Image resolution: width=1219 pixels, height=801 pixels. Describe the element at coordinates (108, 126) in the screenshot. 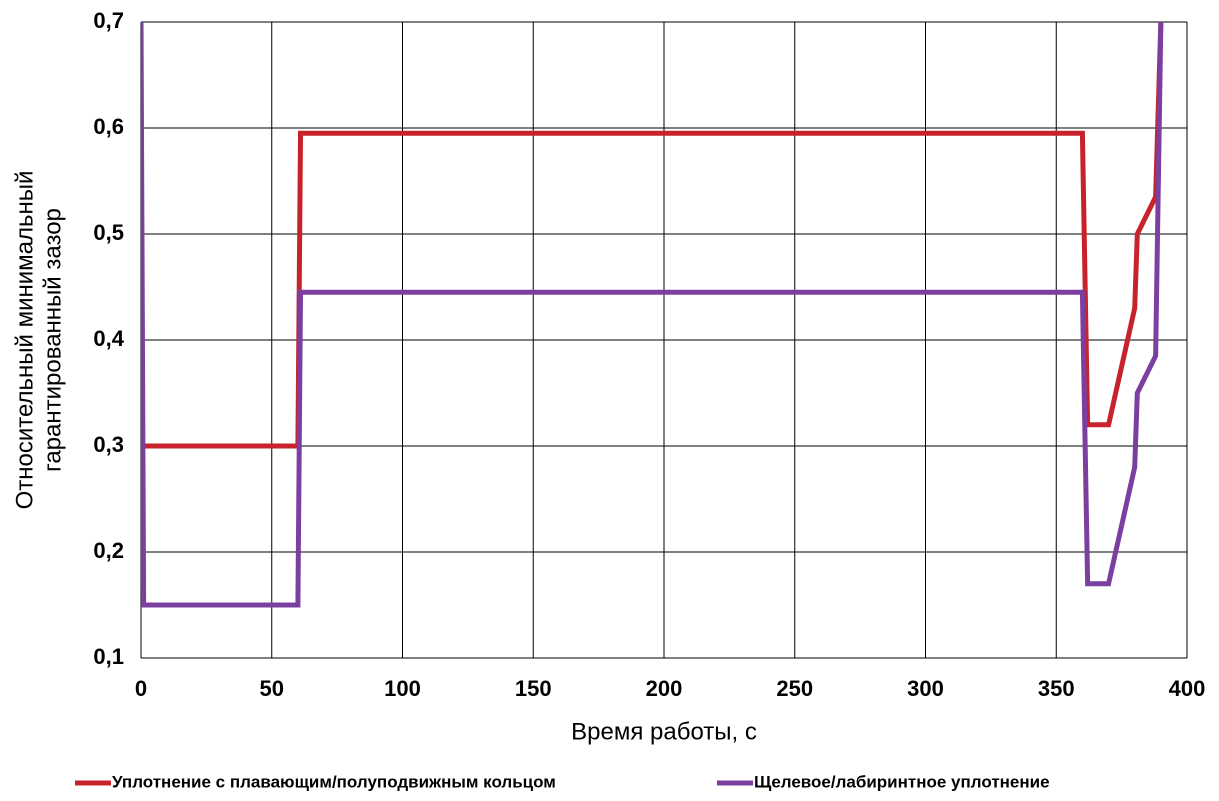

I see `y-tick-label: 0,6` at that location.